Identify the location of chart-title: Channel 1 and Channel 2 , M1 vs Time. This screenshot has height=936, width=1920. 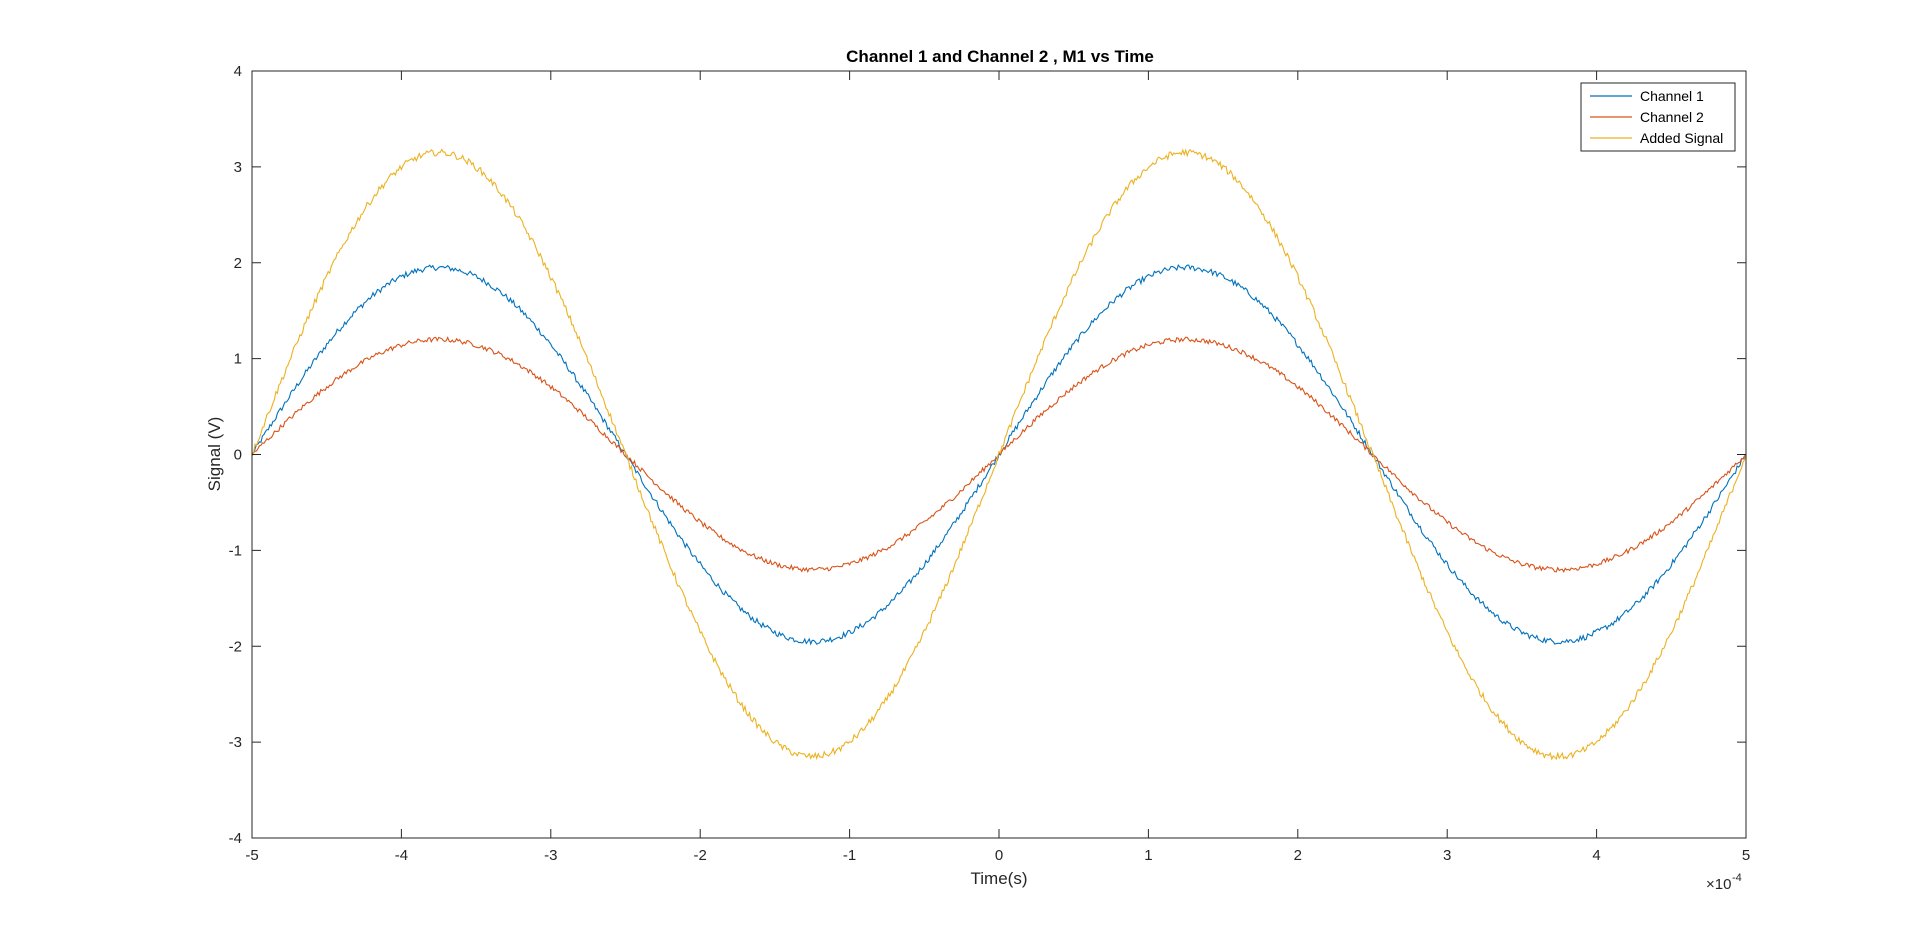
(1000, 56).